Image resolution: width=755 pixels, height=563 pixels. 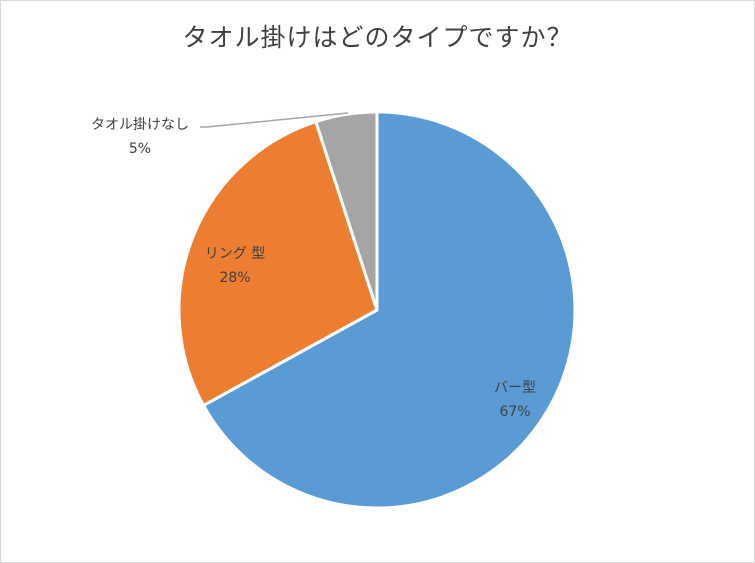 I want to click on pie-slice-タオル掛けなし, so click(x=346, y=211).